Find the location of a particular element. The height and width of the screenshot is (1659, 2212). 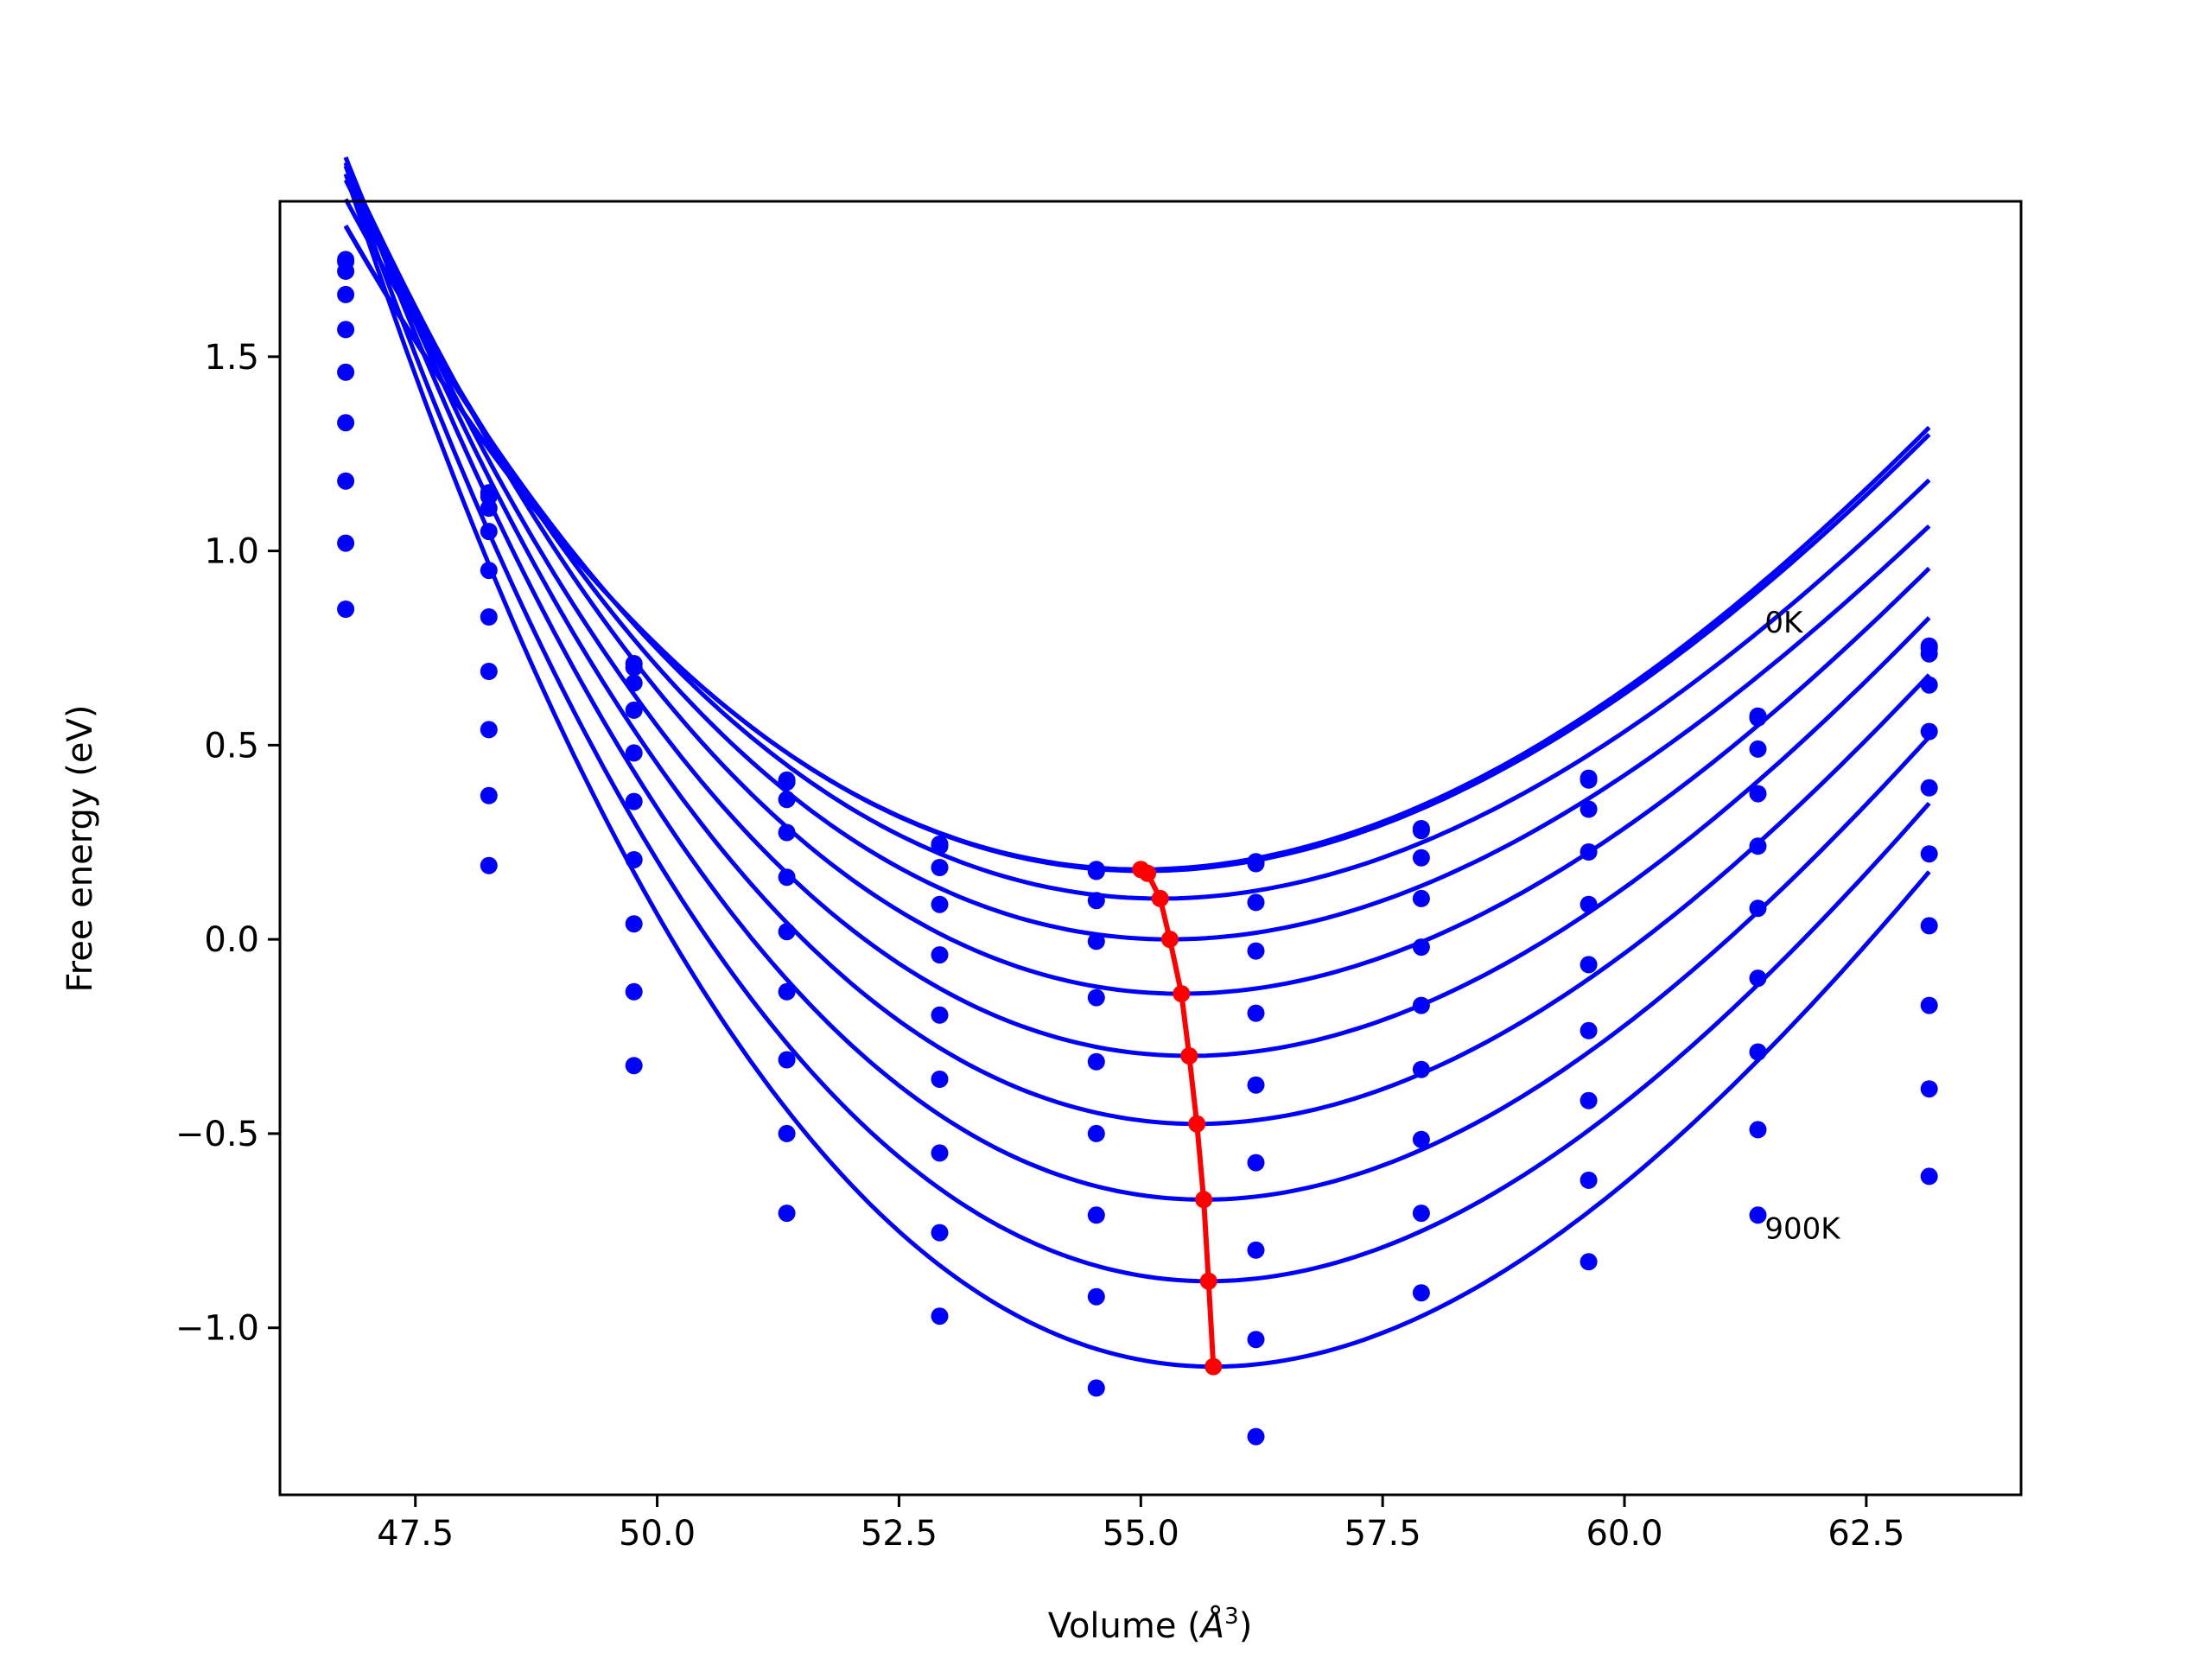

temperature-annotation: 900K is located at coordinates (1802, 1228).